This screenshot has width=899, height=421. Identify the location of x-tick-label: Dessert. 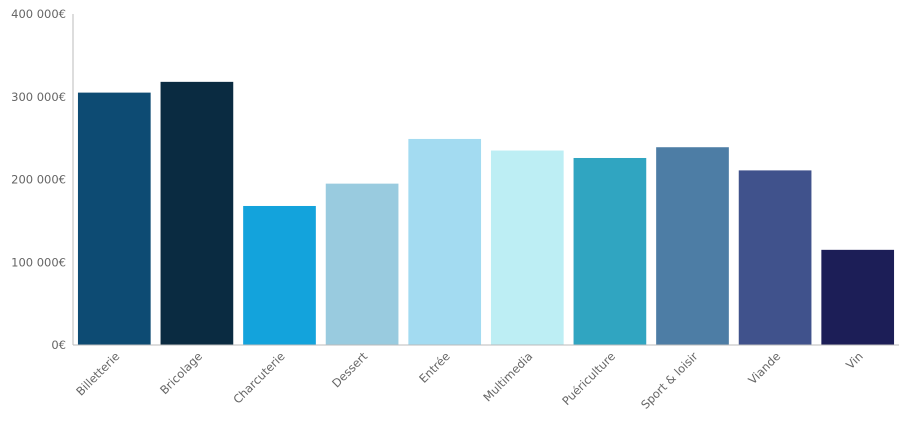
(350, 370).